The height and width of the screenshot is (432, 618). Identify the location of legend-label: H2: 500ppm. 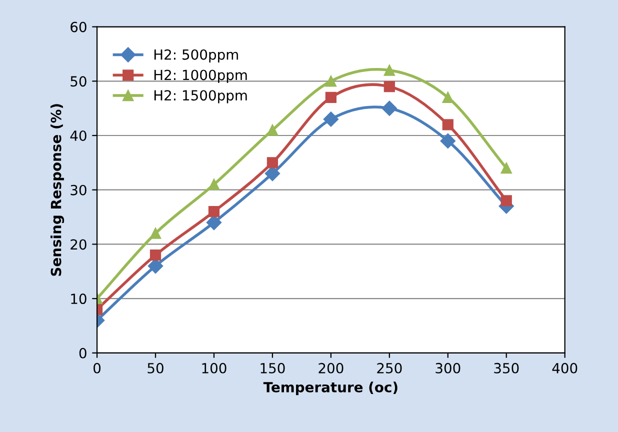
(196, 56).